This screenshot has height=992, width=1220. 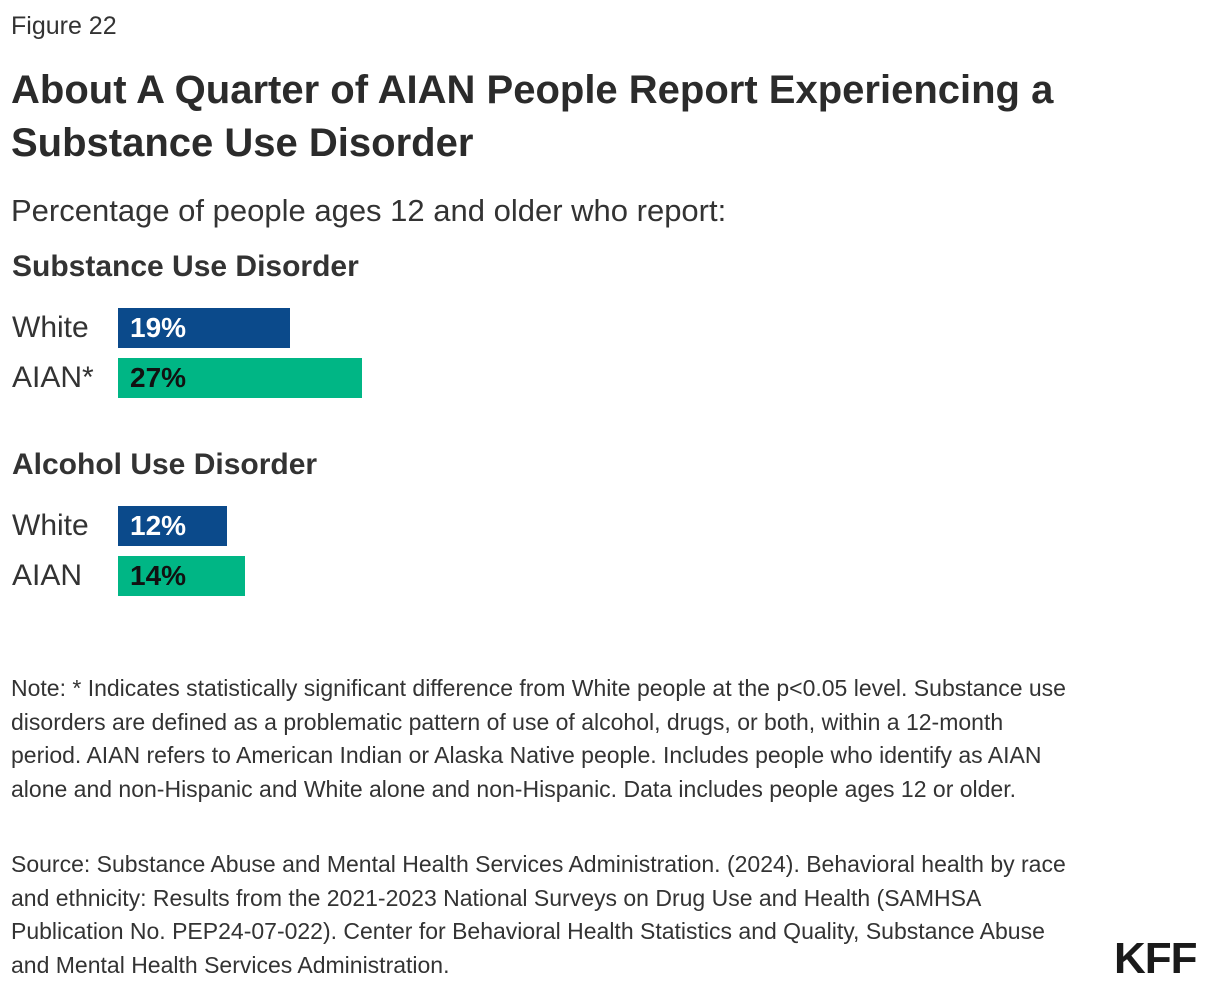 I want to click on bar-row: White 12%, so click(x=610, y=526).